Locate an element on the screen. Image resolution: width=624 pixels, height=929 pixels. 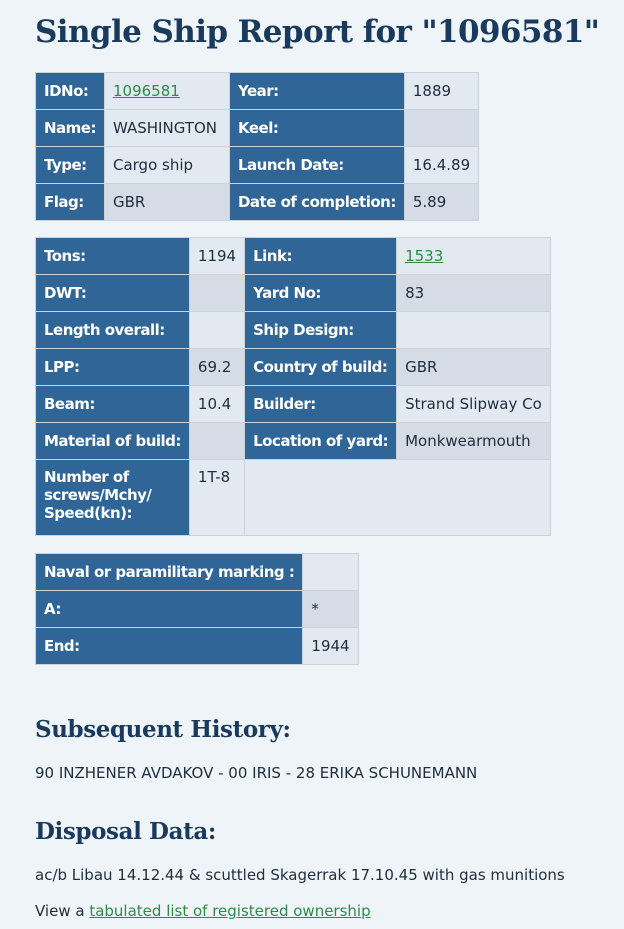
name-label: Name: is located at coordinates (70, 128).